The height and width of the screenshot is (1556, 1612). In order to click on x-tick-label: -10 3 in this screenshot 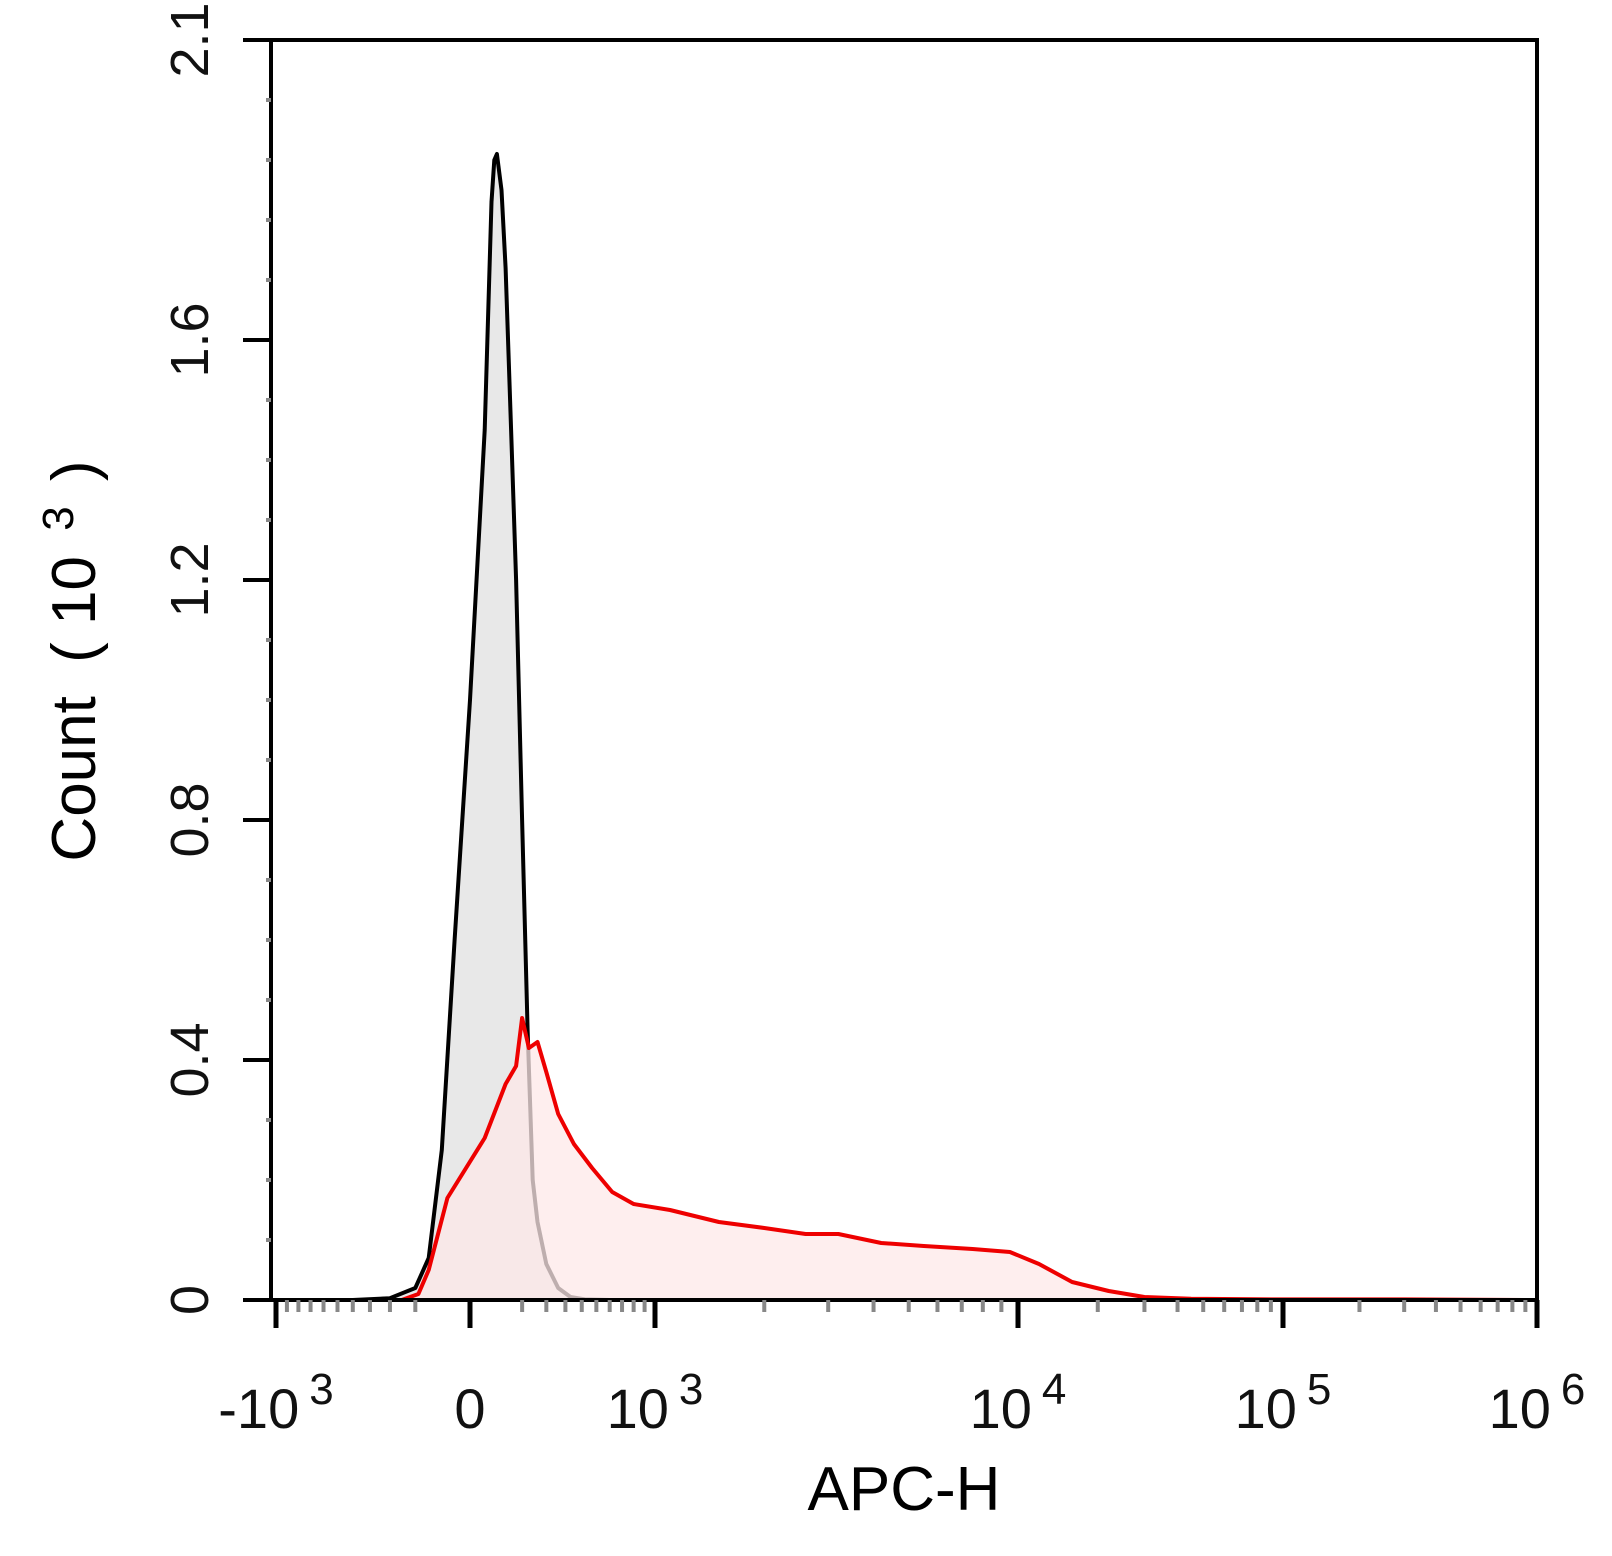, I will do `click(275, 1402)`.